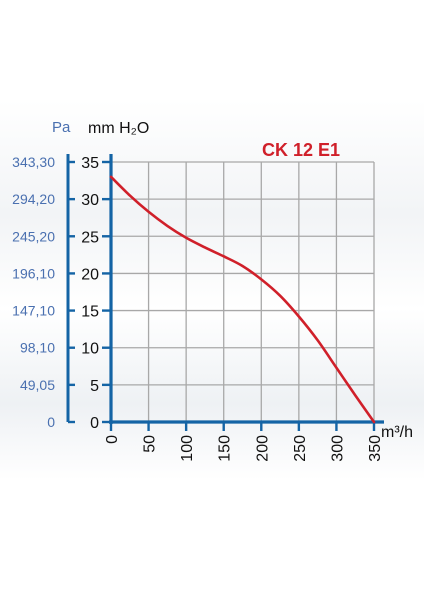  Describe the element at coordinates (118, 128) in the screenshot. I see `y-axis-title: mm H₂O` at that location.